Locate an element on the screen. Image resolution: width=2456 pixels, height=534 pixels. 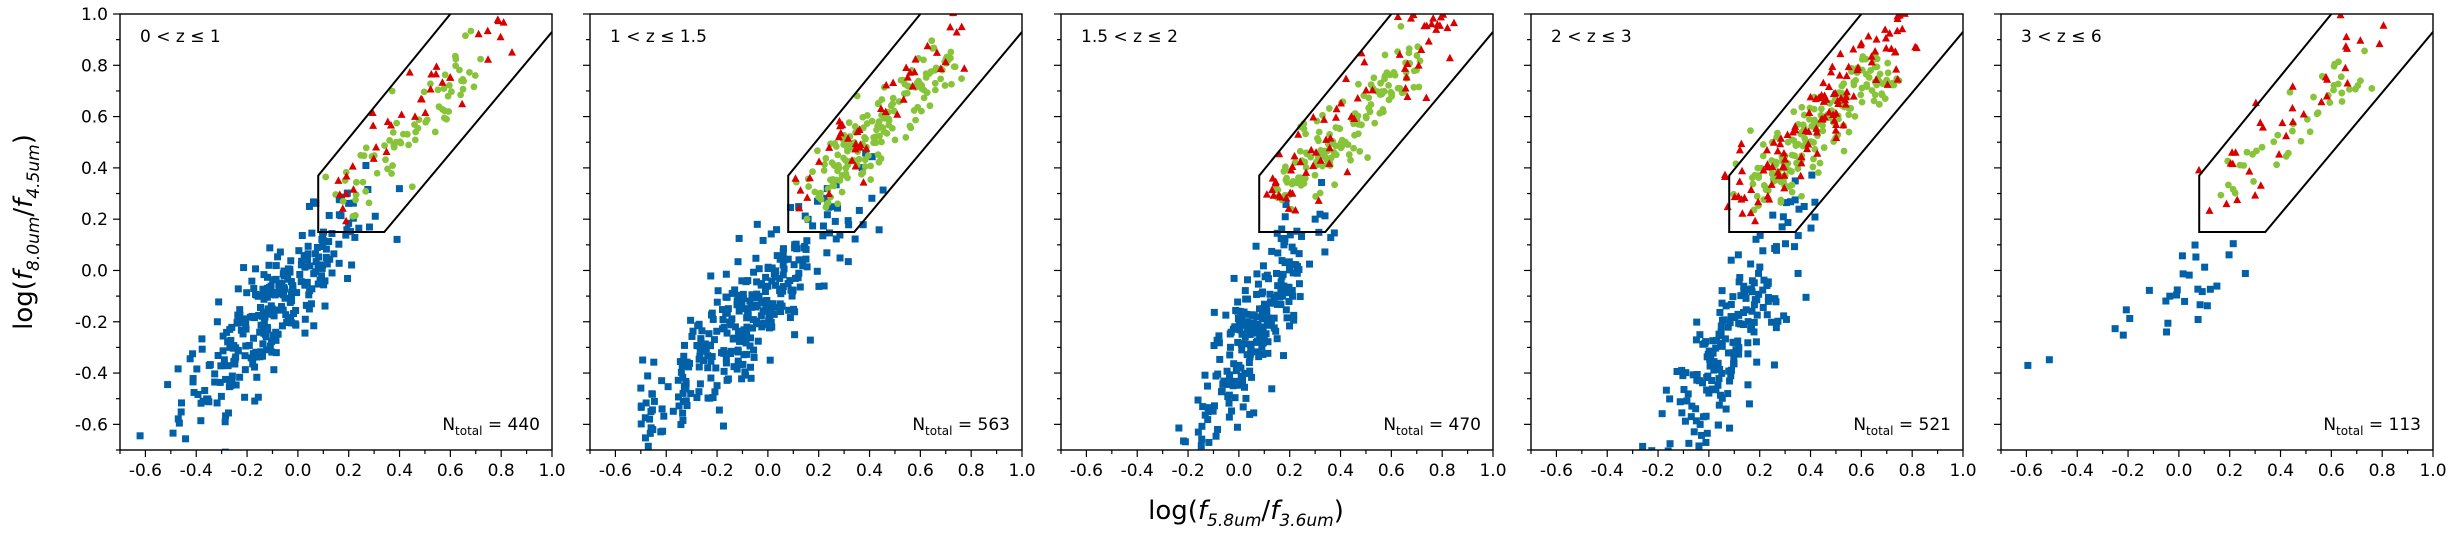
x-tick-label: -0.2 is located at coordinates (716, 471).